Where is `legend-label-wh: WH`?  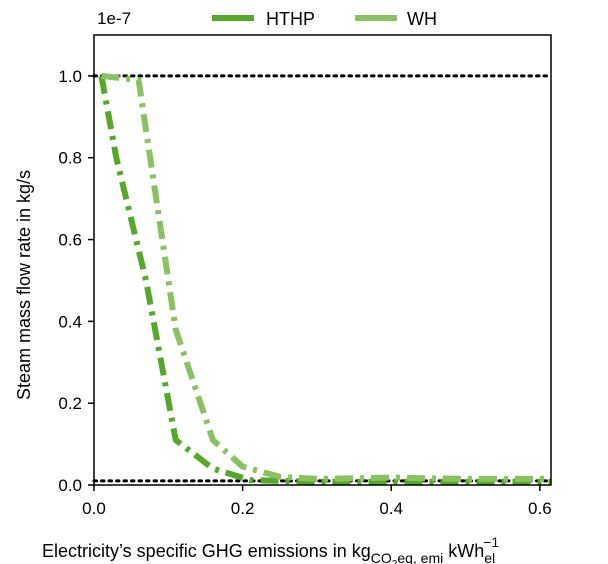
legend-label-wh: WH is located at coordinates (422, 19).